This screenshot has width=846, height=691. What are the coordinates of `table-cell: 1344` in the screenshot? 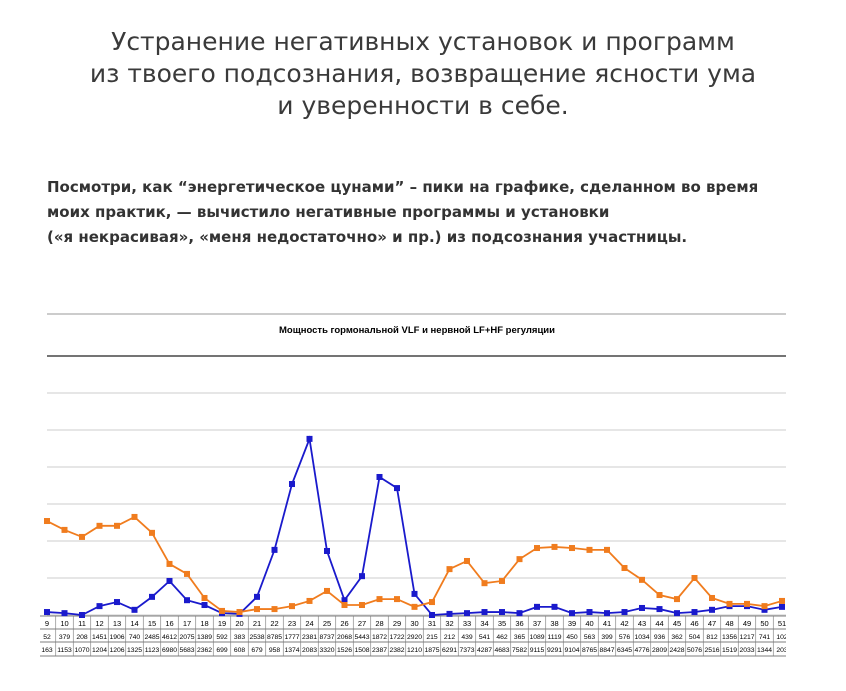 It's located at (764, 650).